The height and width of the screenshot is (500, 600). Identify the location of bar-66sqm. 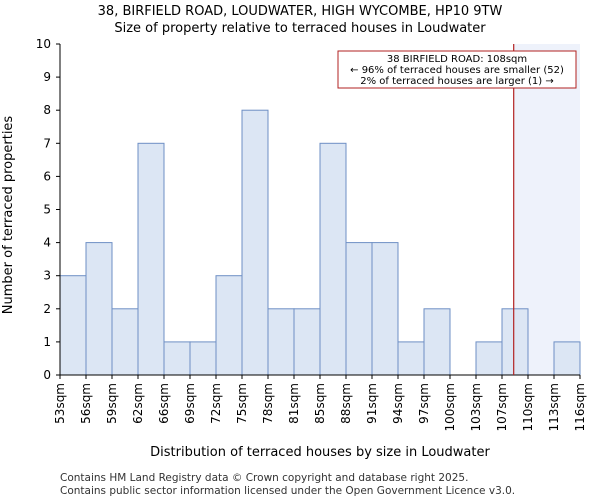
(177, 358).